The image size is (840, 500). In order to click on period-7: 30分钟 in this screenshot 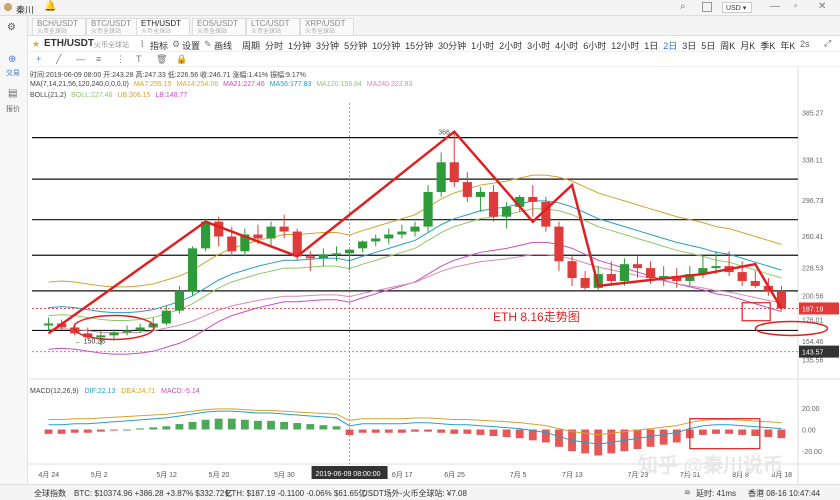, I will do `click(452, 46)`.